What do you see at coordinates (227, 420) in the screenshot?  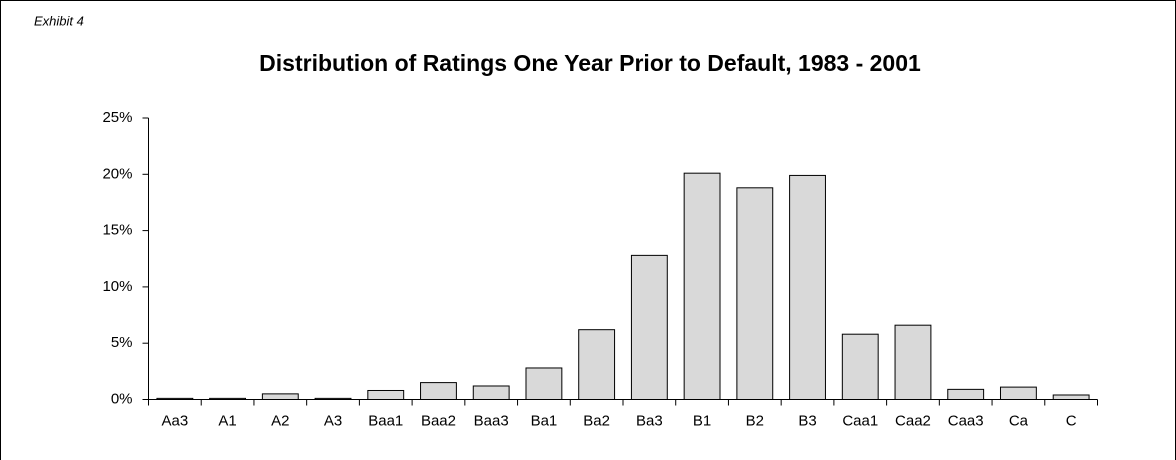 I see `x-tick-label: A1` at bounding box center [227, 420].